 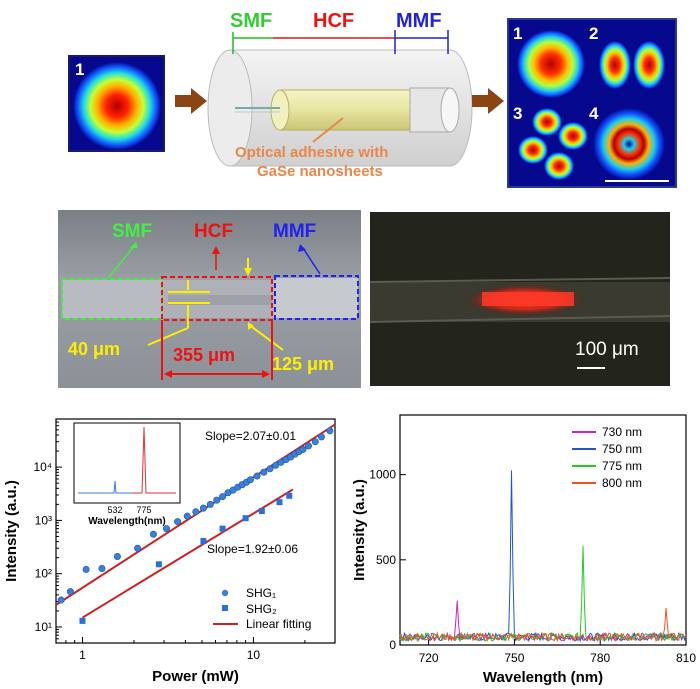 I want to click on input-mode-panel: 1, so click(x=116, y=103).